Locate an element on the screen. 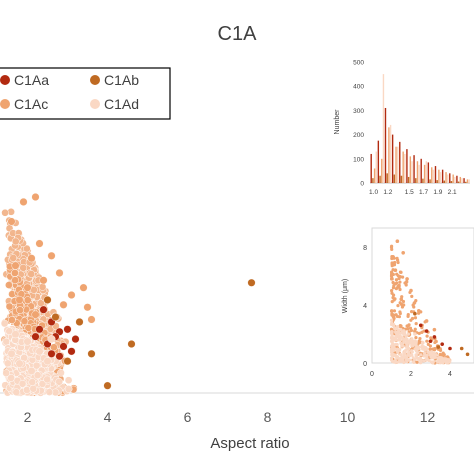 The height and width of the screenshot is (474, 474). inset-y-axis-label: Width (μm) is located at coordinates (345, 296).